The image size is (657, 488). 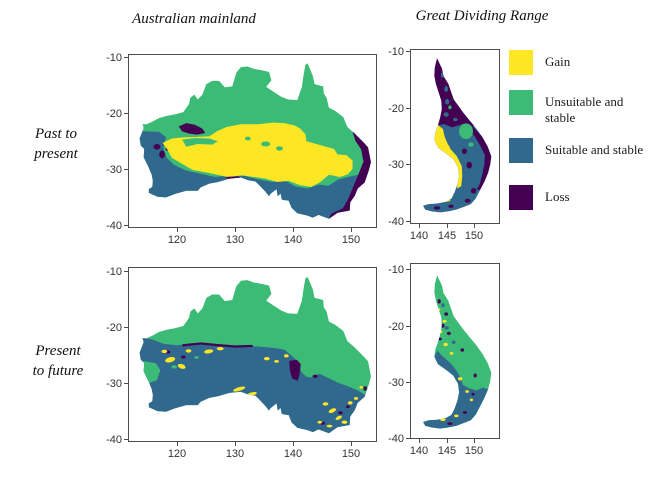 What do you see at coordinates (594, 149) in the screenshot?
I see `legend-label-suitable-stable: Suitable and stable` at bounding box center [594, 149].